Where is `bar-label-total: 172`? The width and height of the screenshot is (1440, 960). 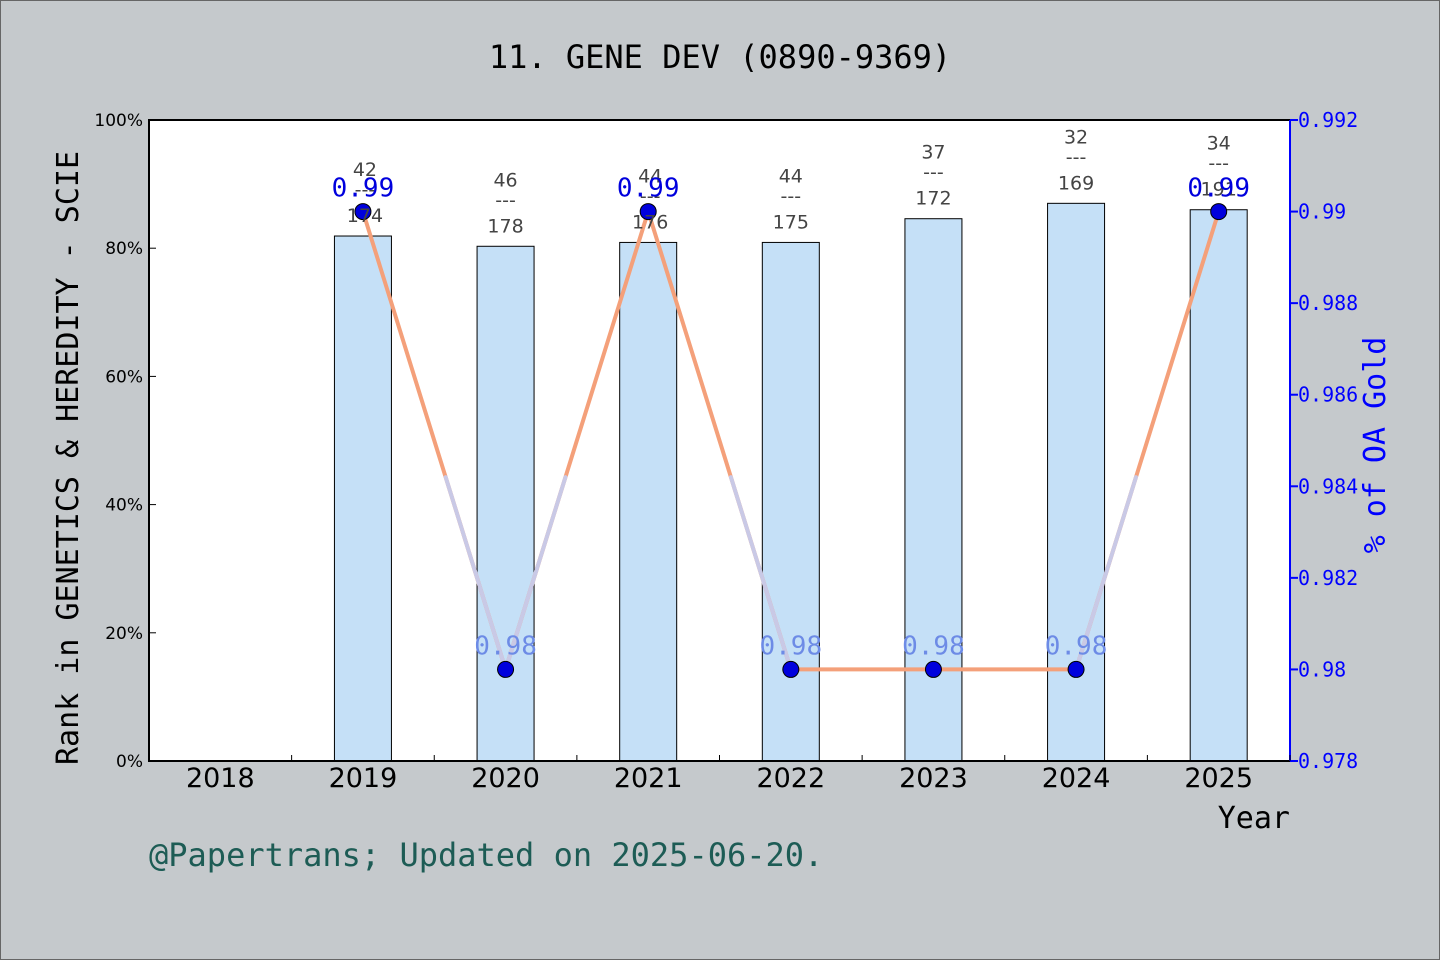 bar-label-total: 172 is located at coordinates (933, 199).